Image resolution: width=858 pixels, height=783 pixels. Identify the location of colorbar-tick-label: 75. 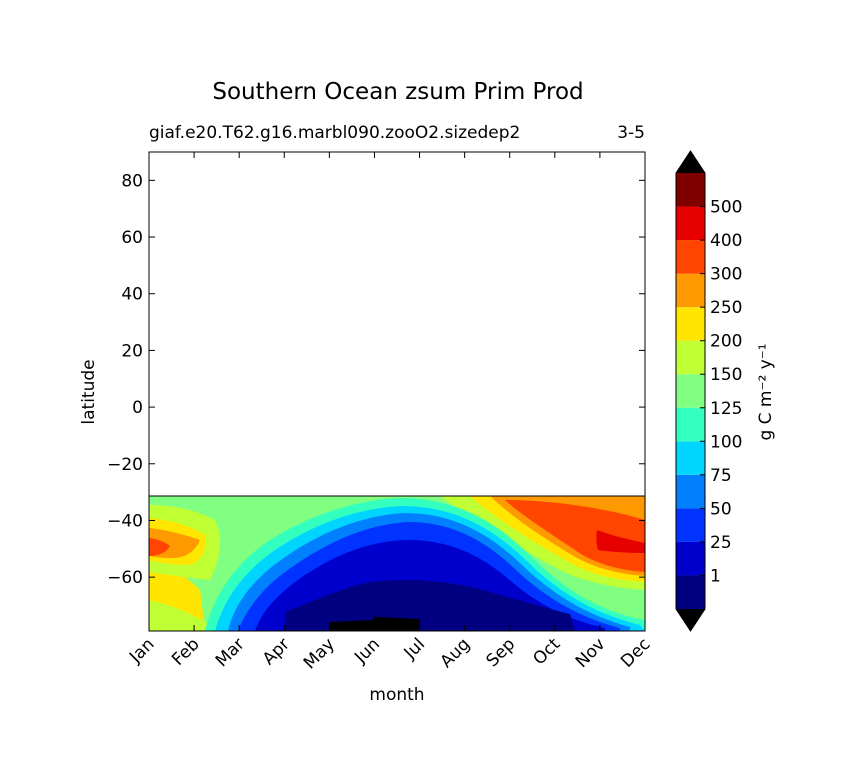
(721, 476).